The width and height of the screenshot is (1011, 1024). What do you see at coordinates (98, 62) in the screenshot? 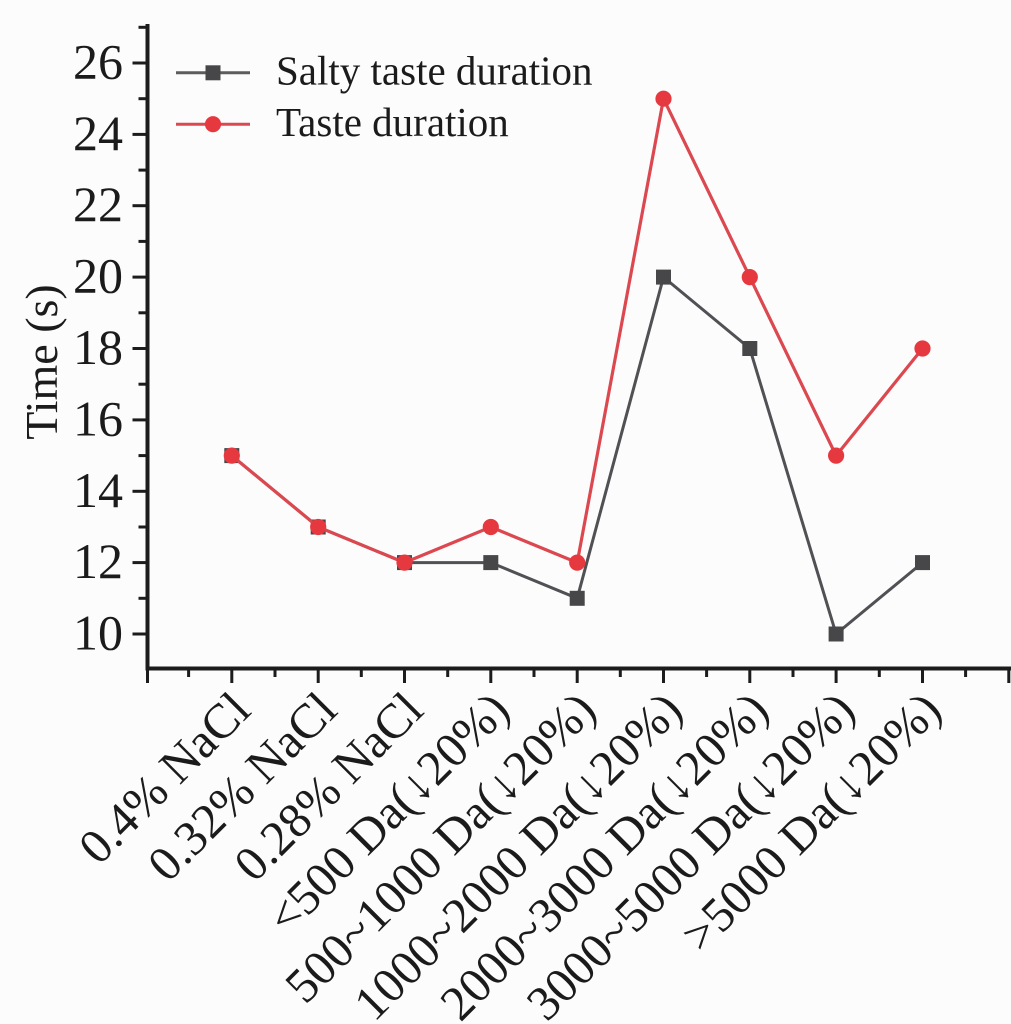
I see `svg-text: 26` at bounding box center [98, 62].